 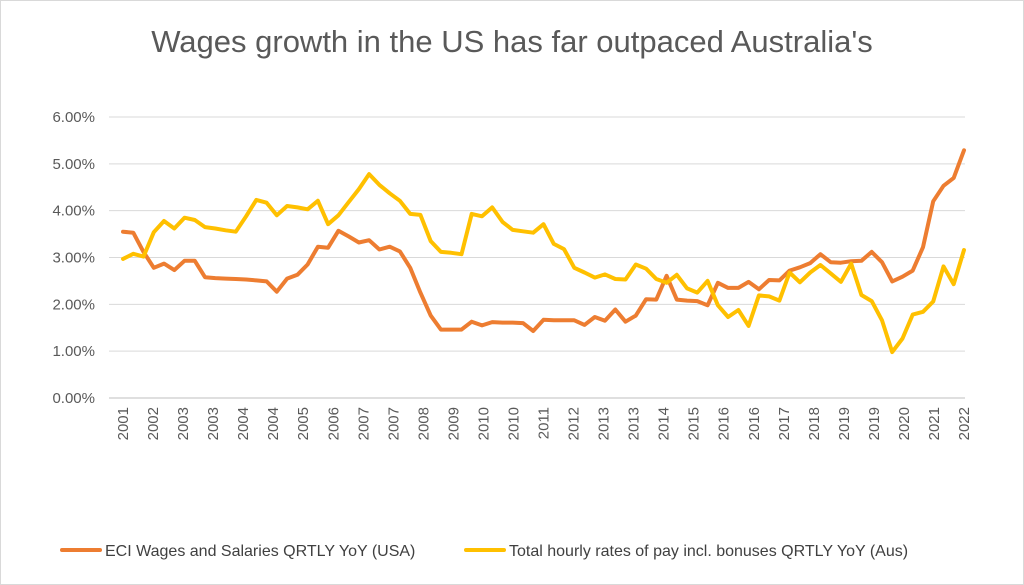 I want to click on y-tick-label: 2.00%, so click(x=73, y=304).